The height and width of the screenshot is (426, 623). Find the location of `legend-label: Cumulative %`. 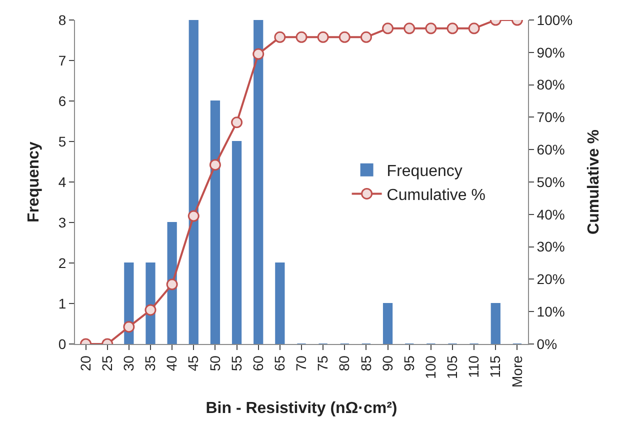

legend-label: Cumulative % is located at coordinates (436, 195).